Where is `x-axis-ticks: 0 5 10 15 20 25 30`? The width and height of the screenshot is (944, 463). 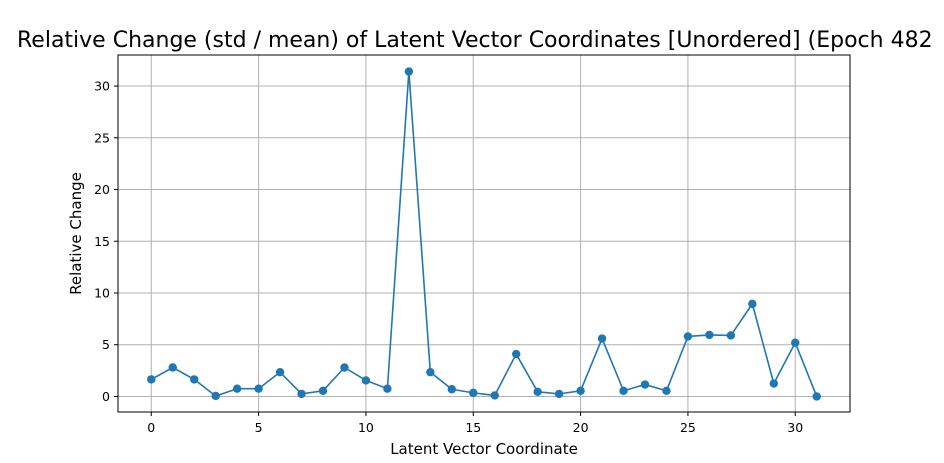 x-axis-ticks: 0 5 10 15 20 25 30 is located at coordinates (475, 423).